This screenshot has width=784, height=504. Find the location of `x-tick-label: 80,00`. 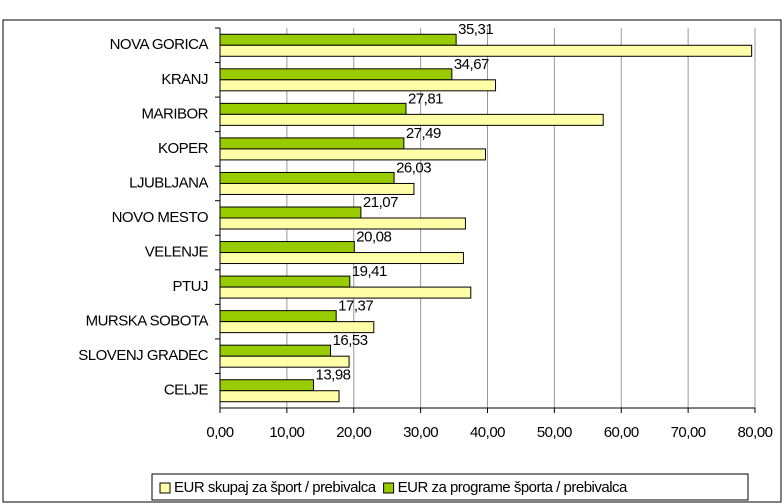

x-tick-label: 80,00 is located at coordinates (754, 432).